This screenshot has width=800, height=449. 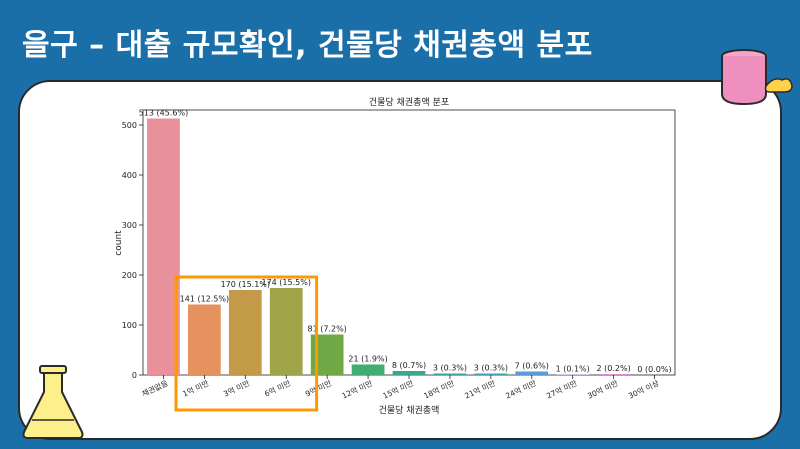 I want to click on data-label: 1 (0.1%), so click(x=573, y=369).